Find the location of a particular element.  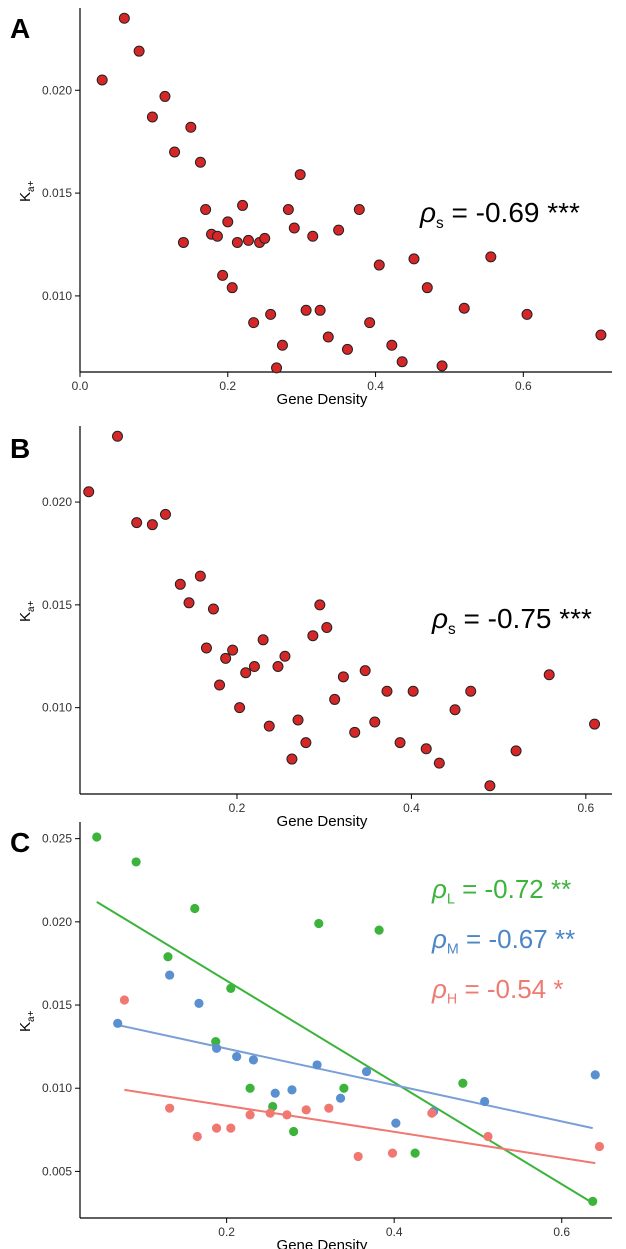

y-tick-label: 0.020 is located at coordinates (57, 922).